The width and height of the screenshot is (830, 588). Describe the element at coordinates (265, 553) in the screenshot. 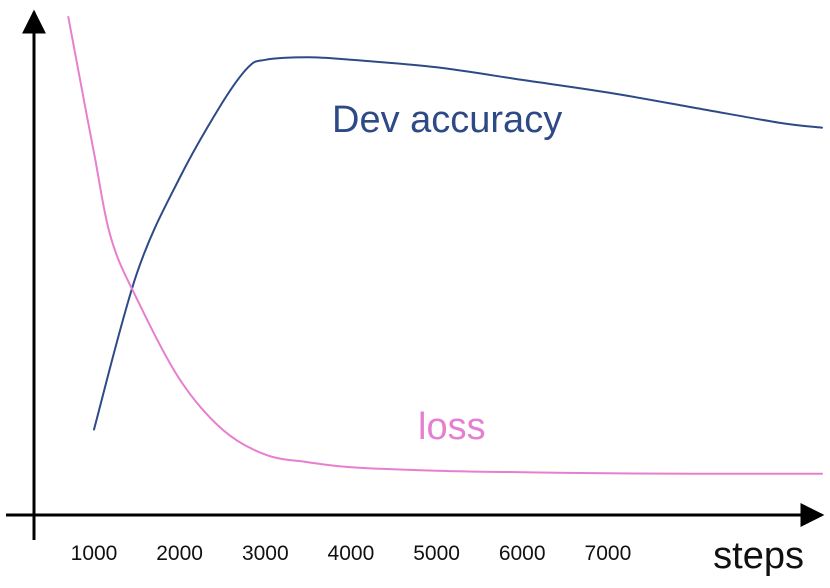

I see `x-tick-label: 3000` at that location.